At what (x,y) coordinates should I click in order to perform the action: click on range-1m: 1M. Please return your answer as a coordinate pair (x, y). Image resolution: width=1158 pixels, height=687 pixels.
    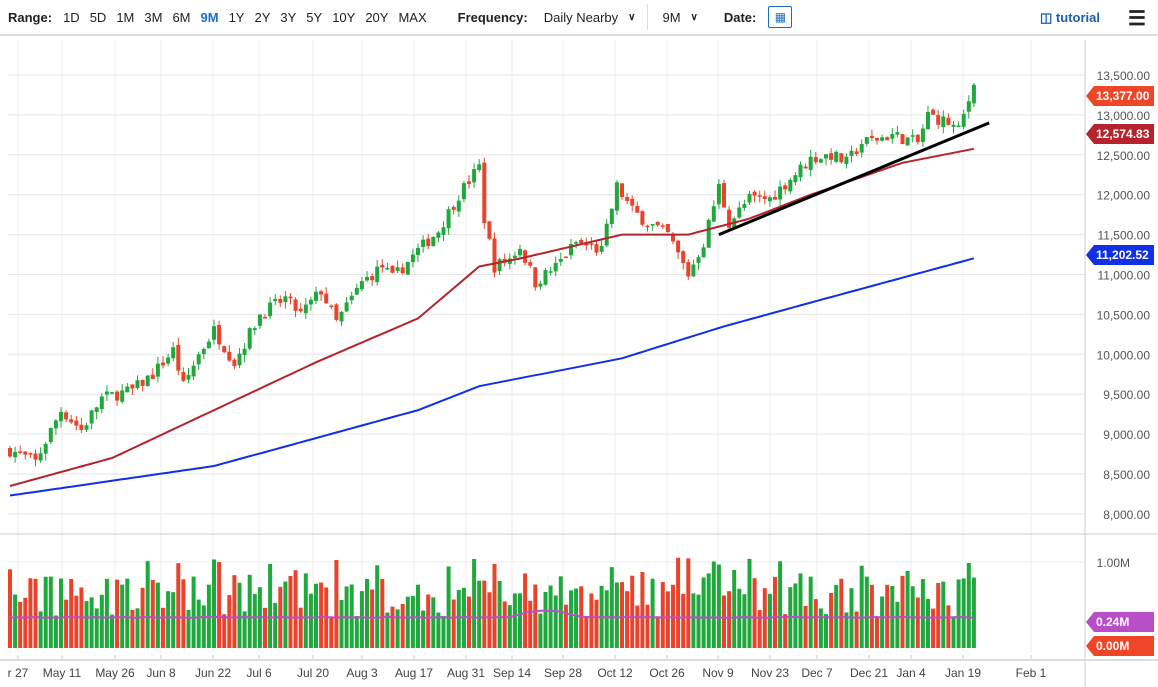
    Looking at the image, I should click on (125, 17).